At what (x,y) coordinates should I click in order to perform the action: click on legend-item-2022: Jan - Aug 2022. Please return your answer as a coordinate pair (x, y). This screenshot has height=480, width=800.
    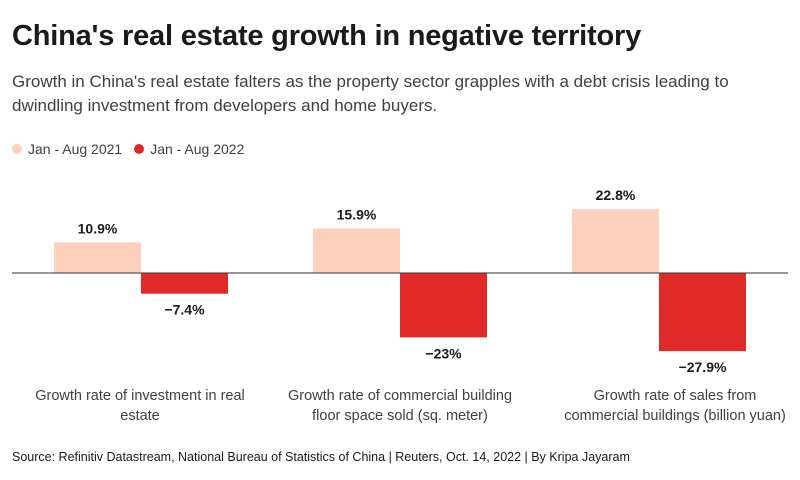
    Looking at the image, I should click on (189, 149).